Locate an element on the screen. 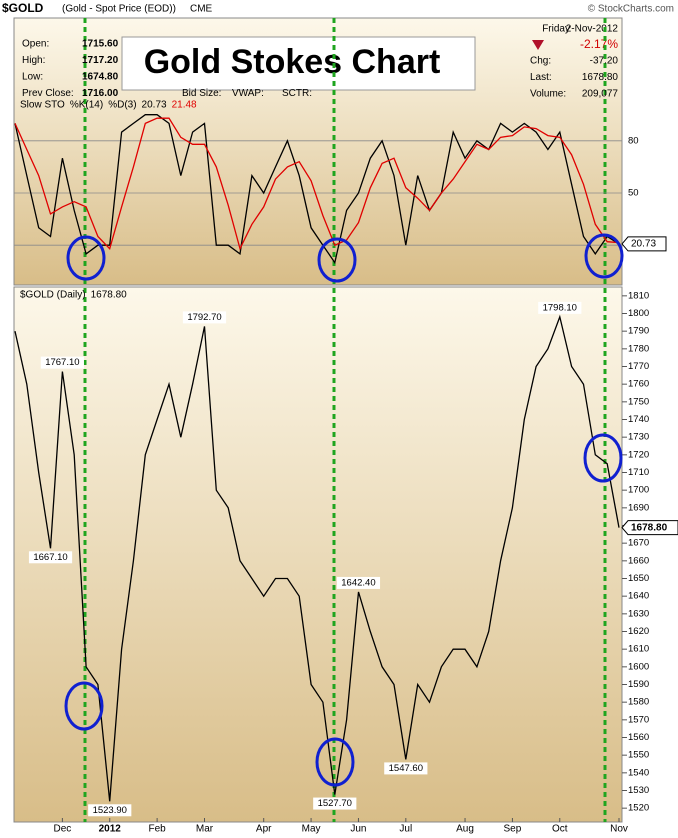 The height and width of the screenshot is (838, 678). quote-day: Friday is located at coordinates (556, 29).